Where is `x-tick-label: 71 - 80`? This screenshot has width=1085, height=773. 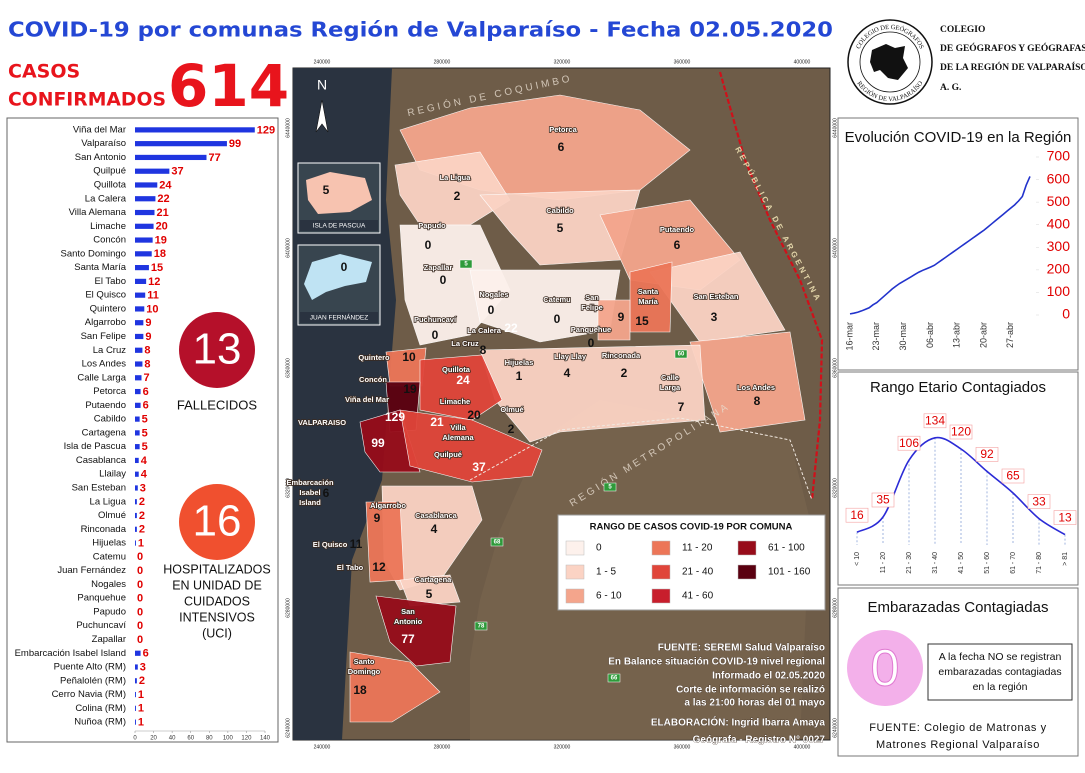 x-tick-label: 71 - 80 is located at coordinates (1039, 563).